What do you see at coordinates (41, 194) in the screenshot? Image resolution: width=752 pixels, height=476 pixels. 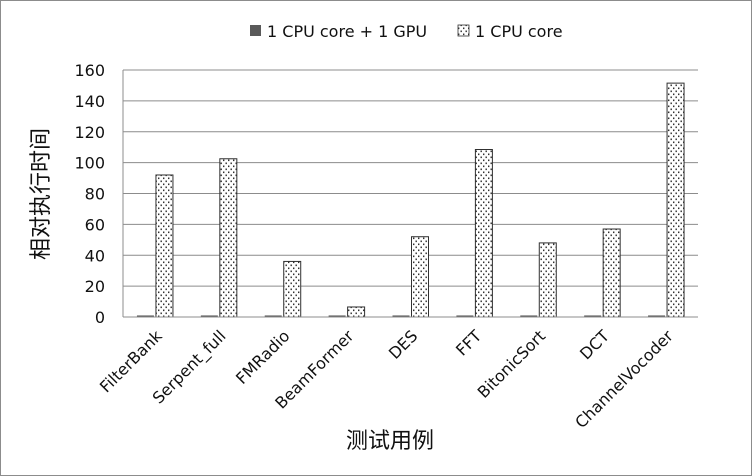 I see `y-axis-title: 相对执行时间` at bounding box center [41, 194].